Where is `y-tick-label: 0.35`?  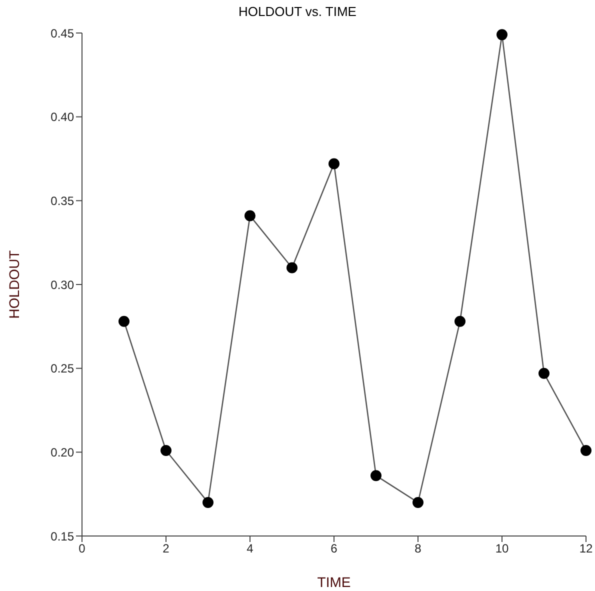 y-tick-label: 0.35 is located at coordinates (62, 201).